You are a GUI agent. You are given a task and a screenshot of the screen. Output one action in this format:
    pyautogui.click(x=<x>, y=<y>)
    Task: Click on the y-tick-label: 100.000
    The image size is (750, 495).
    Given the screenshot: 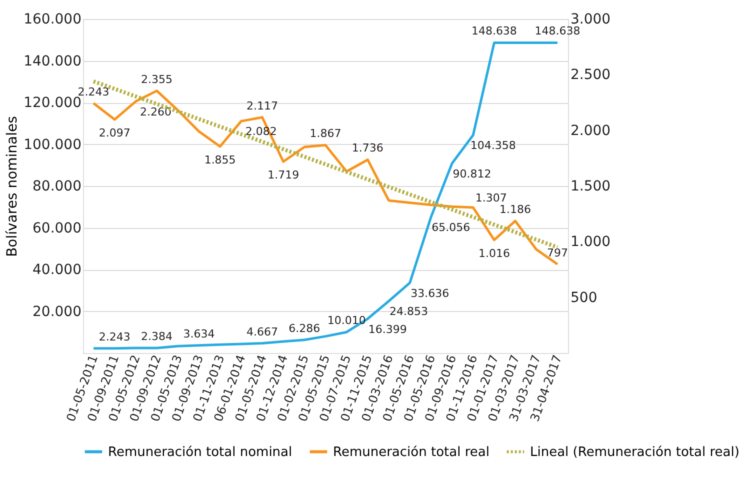 What is the action you would take?
    pyautogui.click(x=53, y=144)
    